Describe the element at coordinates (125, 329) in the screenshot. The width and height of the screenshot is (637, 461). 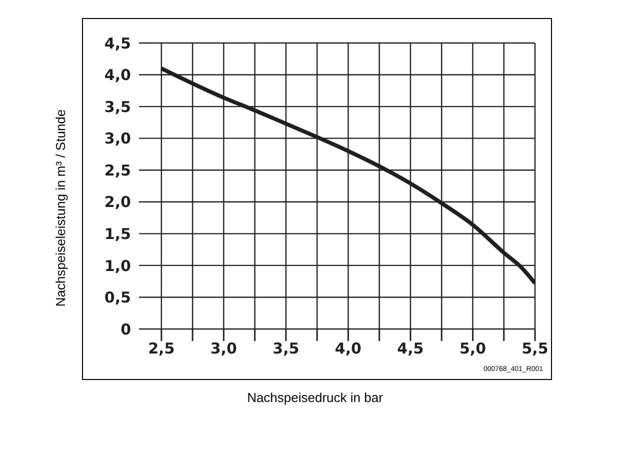
I see `y-tick-label: 0` at that location.